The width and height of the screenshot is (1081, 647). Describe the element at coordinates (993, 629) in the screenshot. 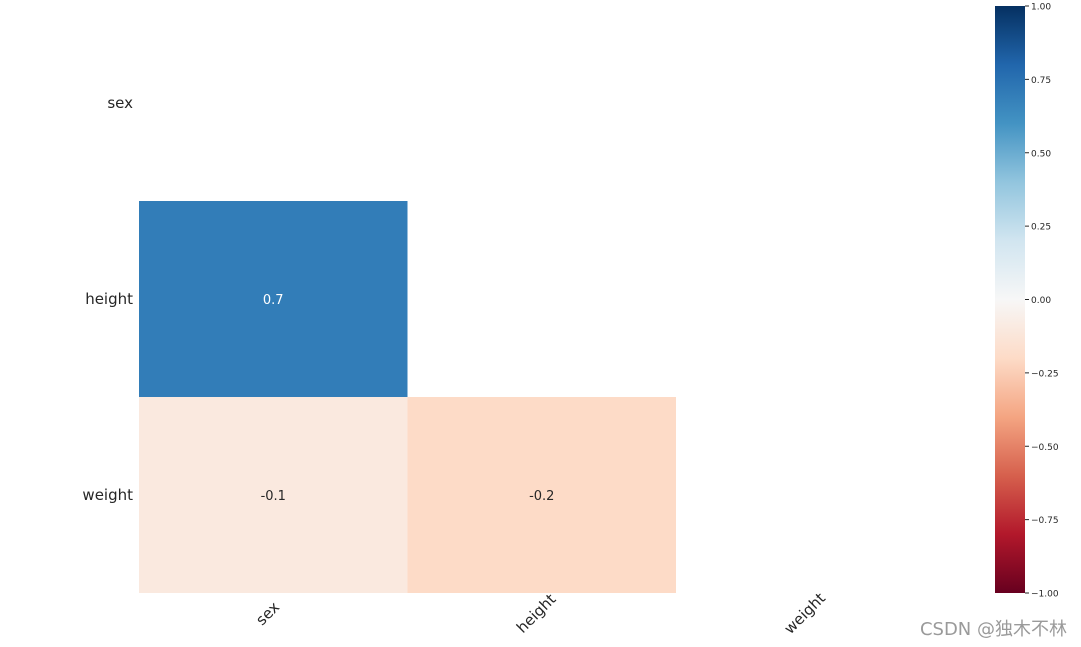

I see `watermark: CSDN @独木不林` at that location.